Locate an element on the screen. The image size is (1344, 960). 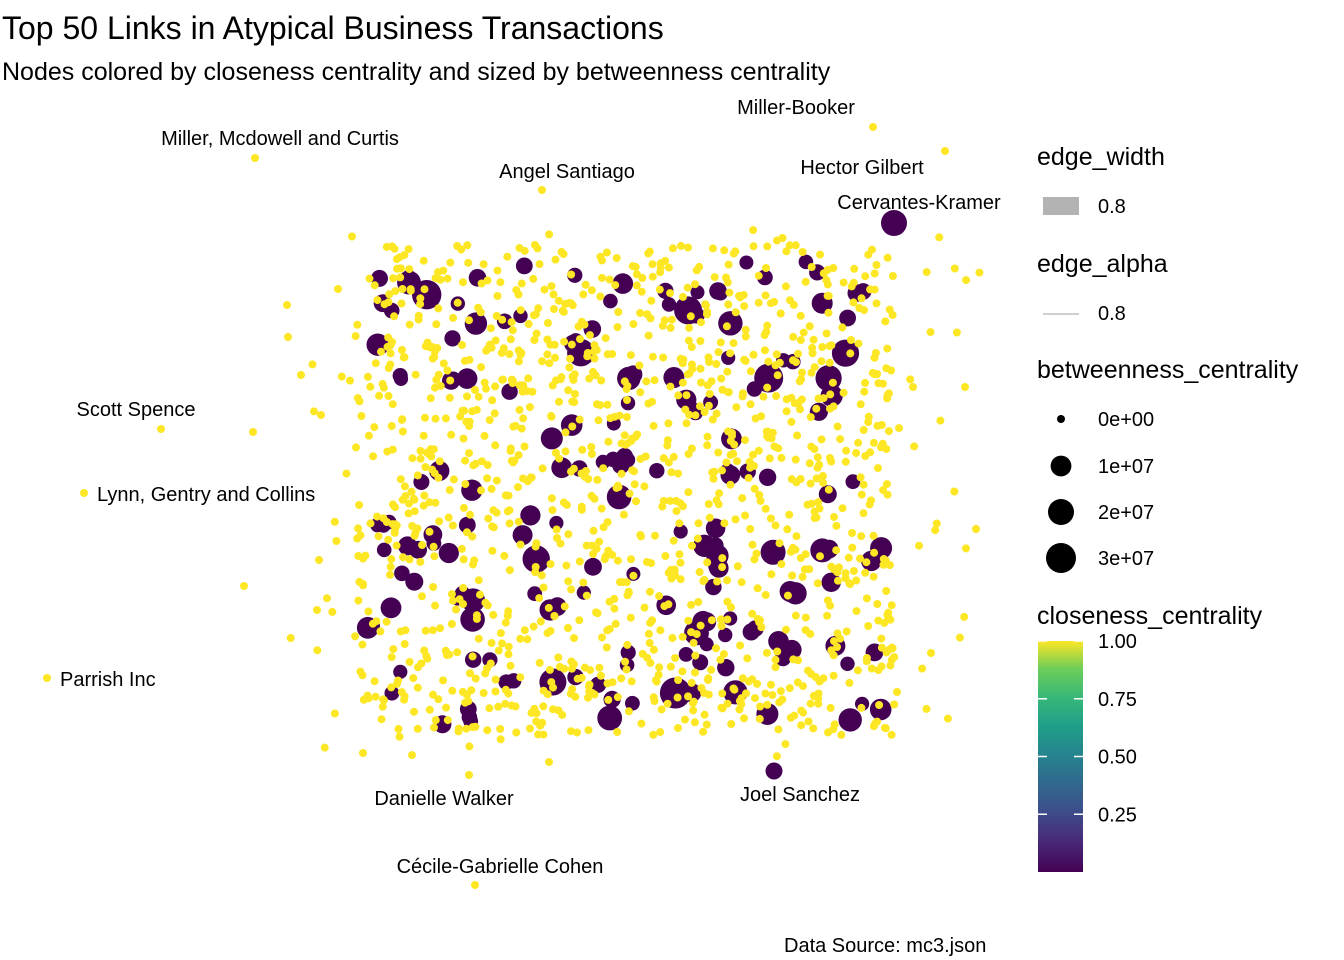
node-label: Cécile-Gabrielle Cohen is located at coordinates (500, 867).